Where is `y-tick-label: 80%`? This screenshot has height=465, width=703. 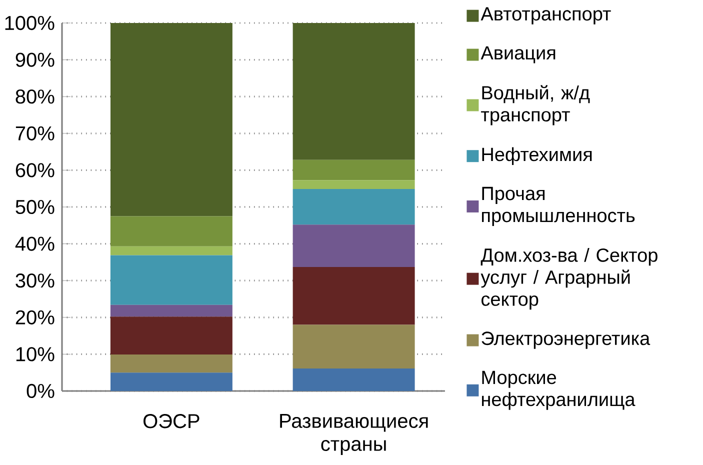
y-tick-label: 80% is located at coordinates (35, 97).